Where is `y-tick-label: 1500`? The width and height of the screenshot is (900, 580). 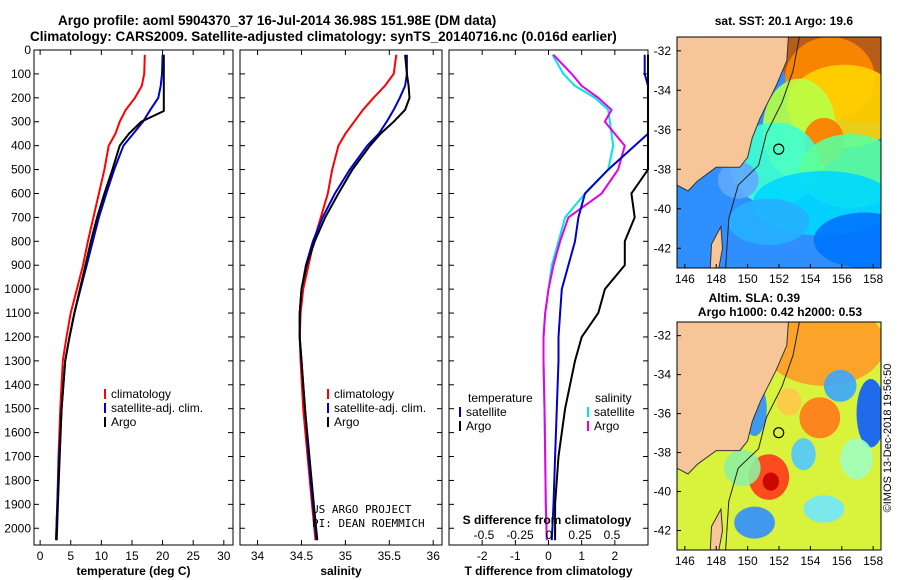
y-tick-label: 1500 is located at coordinates (17, 409).